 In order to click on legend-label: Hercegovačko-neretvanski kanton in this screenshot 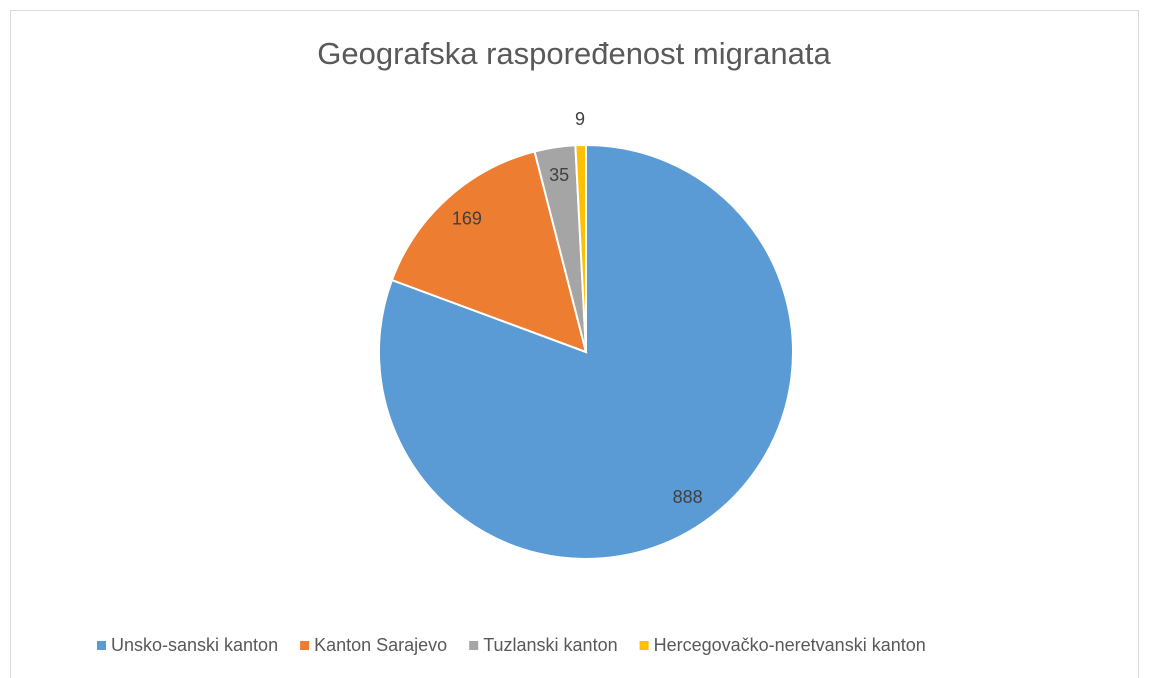, I will do `click(790, 645)`.